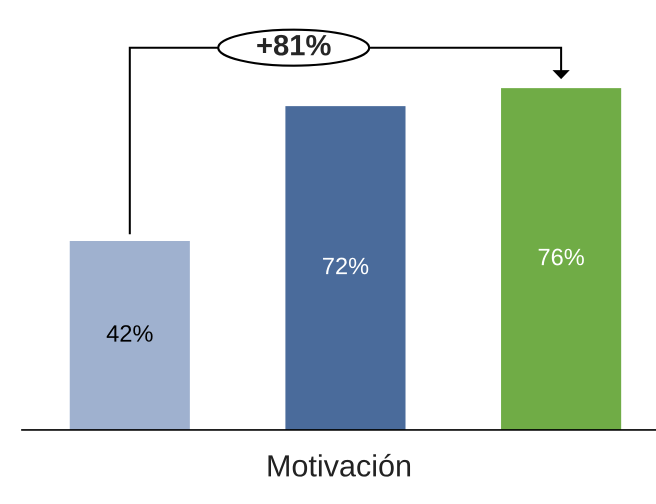 This screenshot has height=504, width=656. Describe the element at coordinates (294, 45) in the screenshot. I see `text: +81%` at that location.